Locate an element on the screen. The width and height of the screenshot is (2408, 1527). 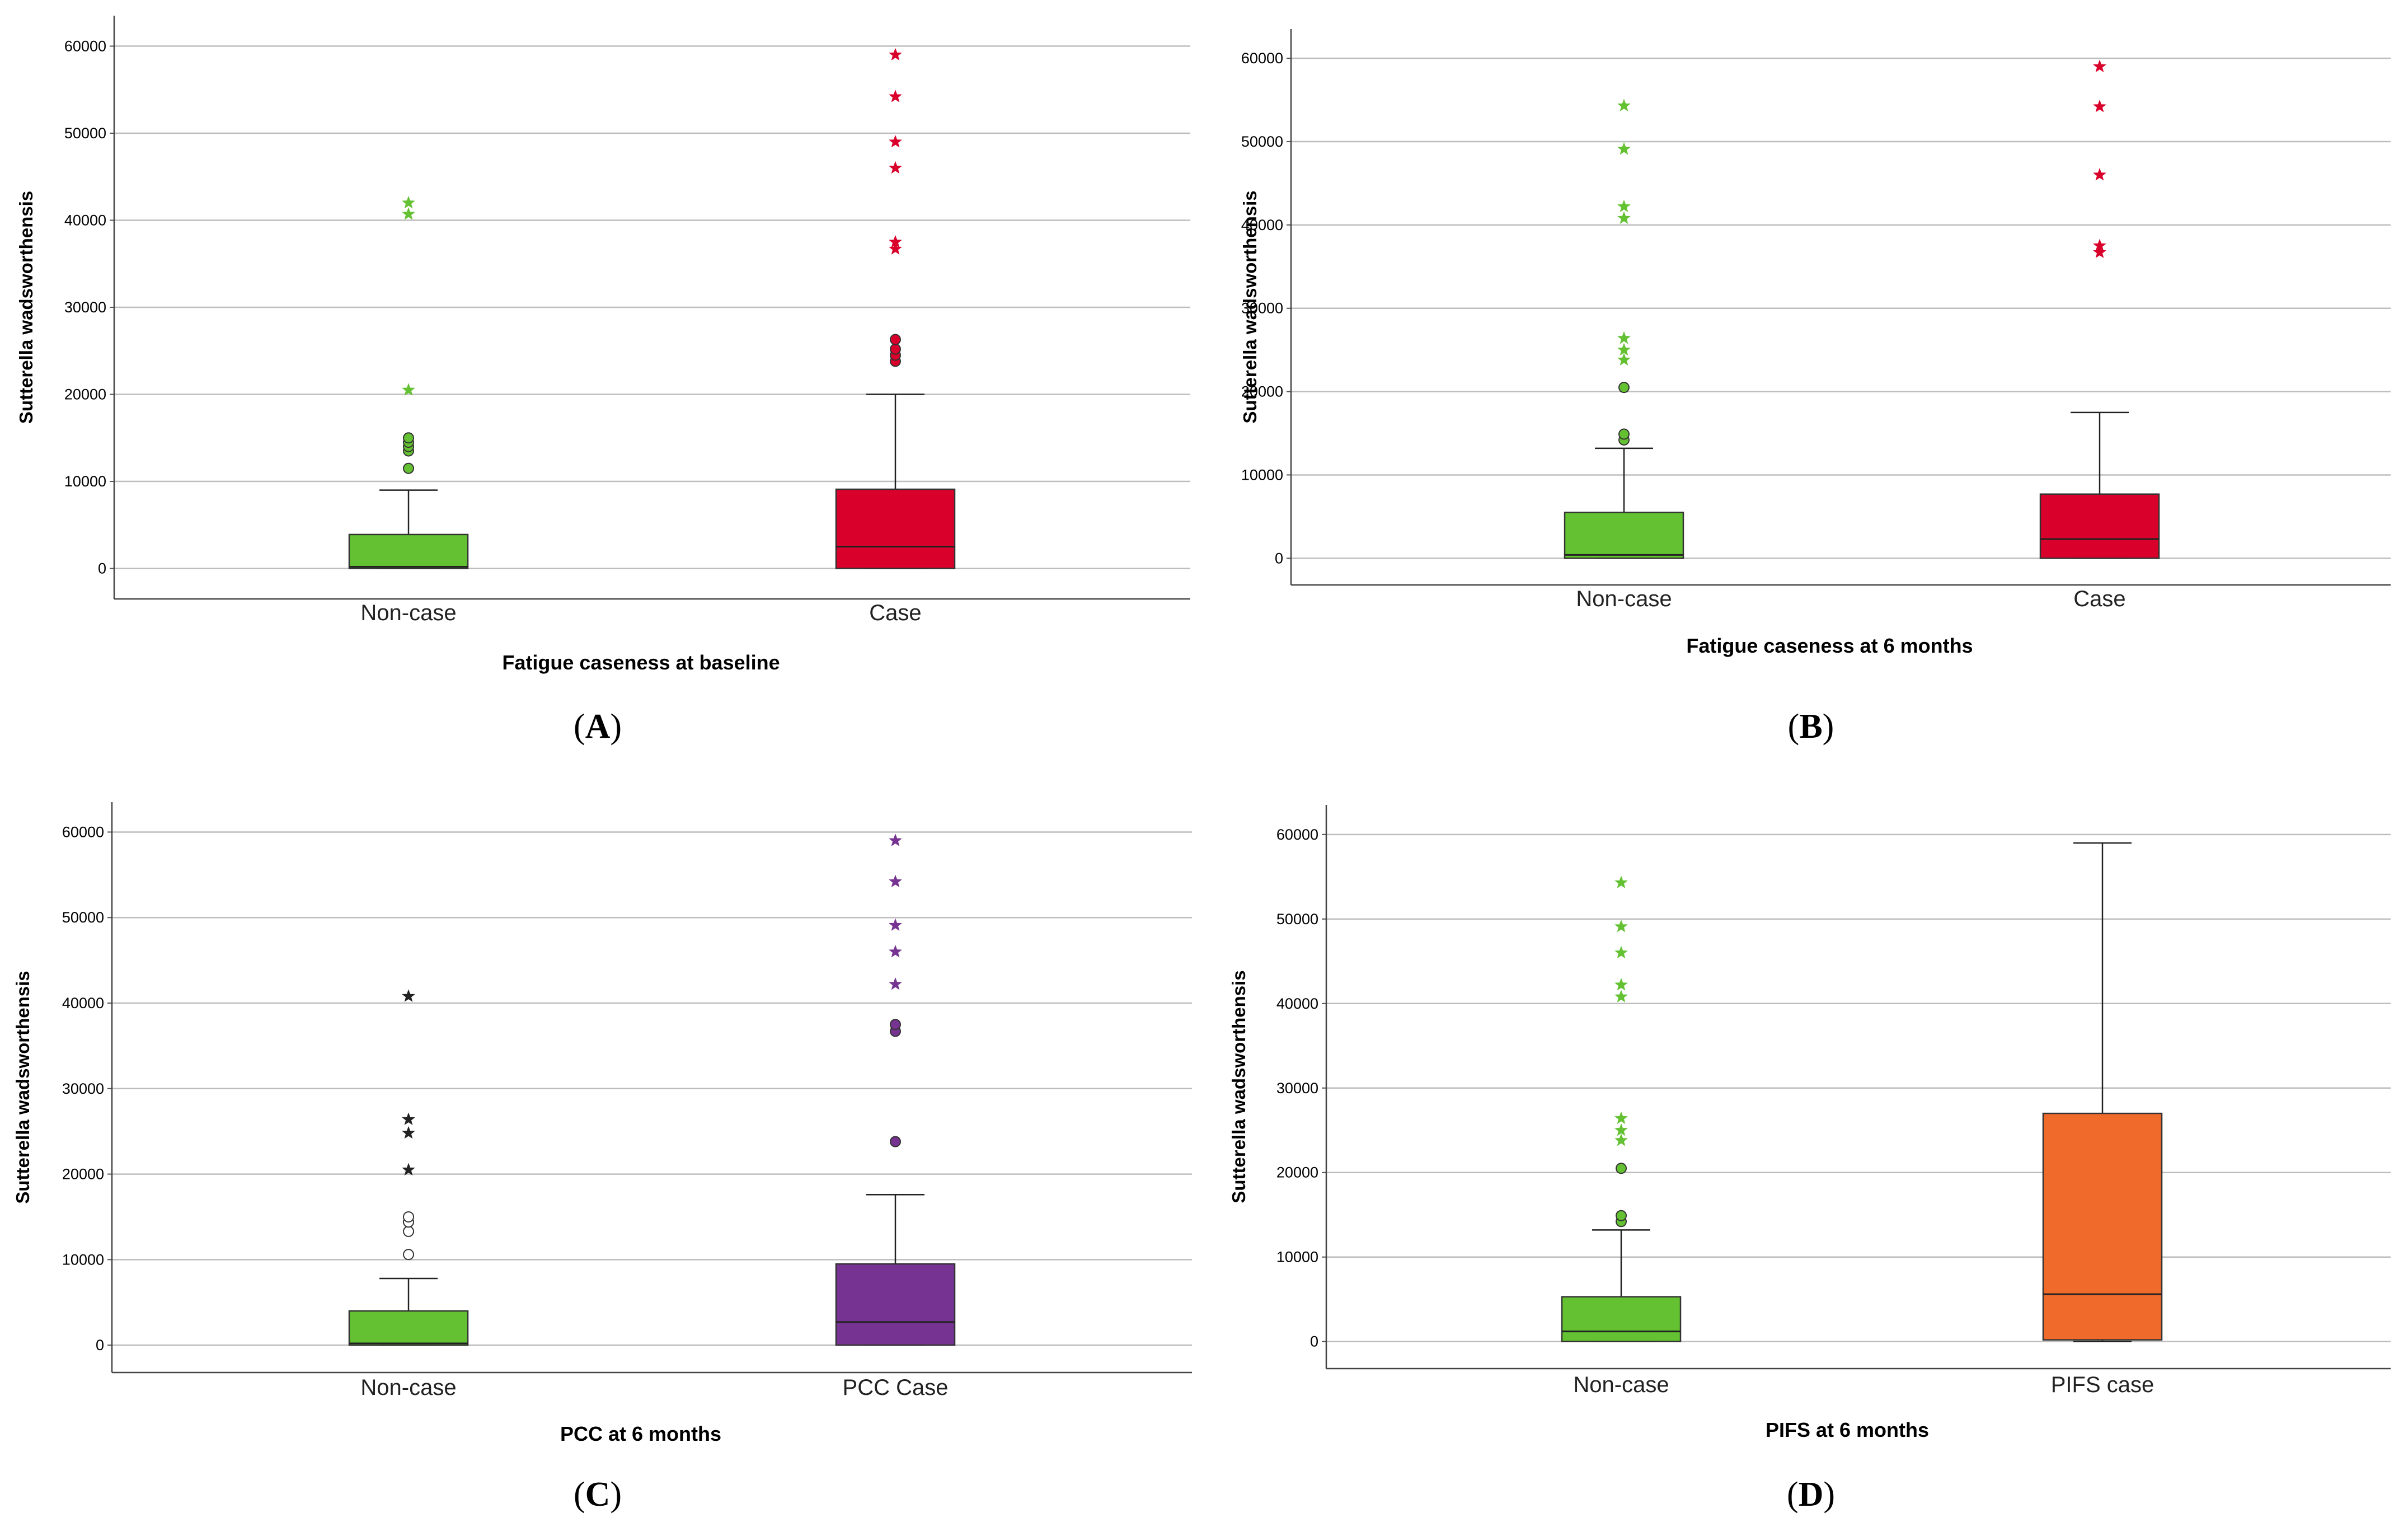
panel-label-b: (B) is located at coordinates (1811, 727).